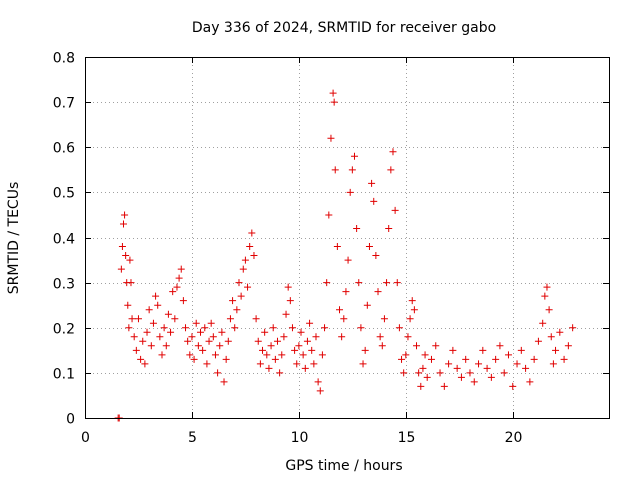 This screenshot has width=640, height=480. What do you see at coordinates (64, 375) in the screenshot?
I see `y-tick-label: 0.1` at bounding box center [64, 375].